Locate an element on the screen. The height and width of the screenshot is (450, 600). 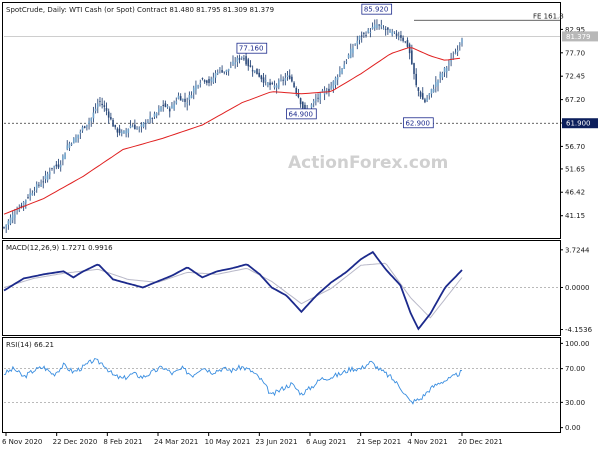
rsi-header-text: RSI(14) 66.21 is located at coordinates (30, 345).